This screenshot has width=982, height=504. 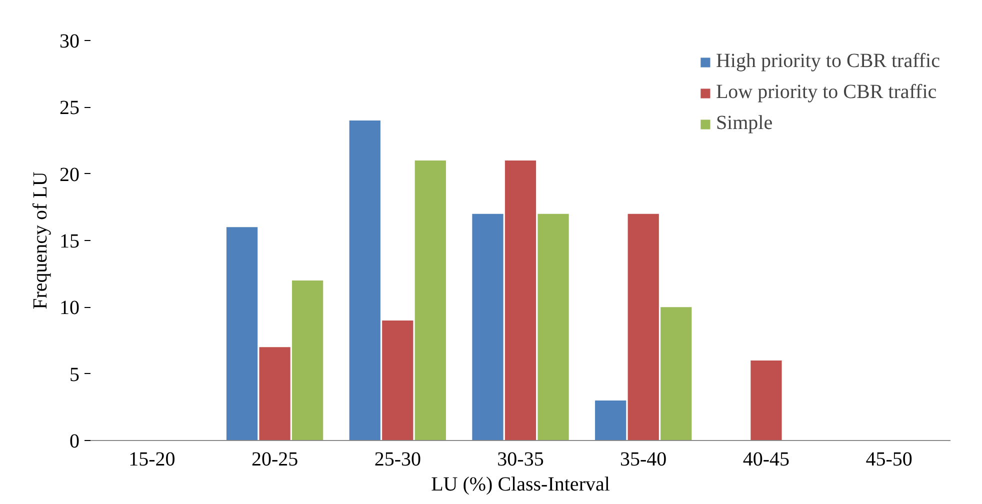 What do you see at coordinates (274, 459) in the screenshot?
I see `x-tick-label: 20-25` at bounding box center [274, 459].